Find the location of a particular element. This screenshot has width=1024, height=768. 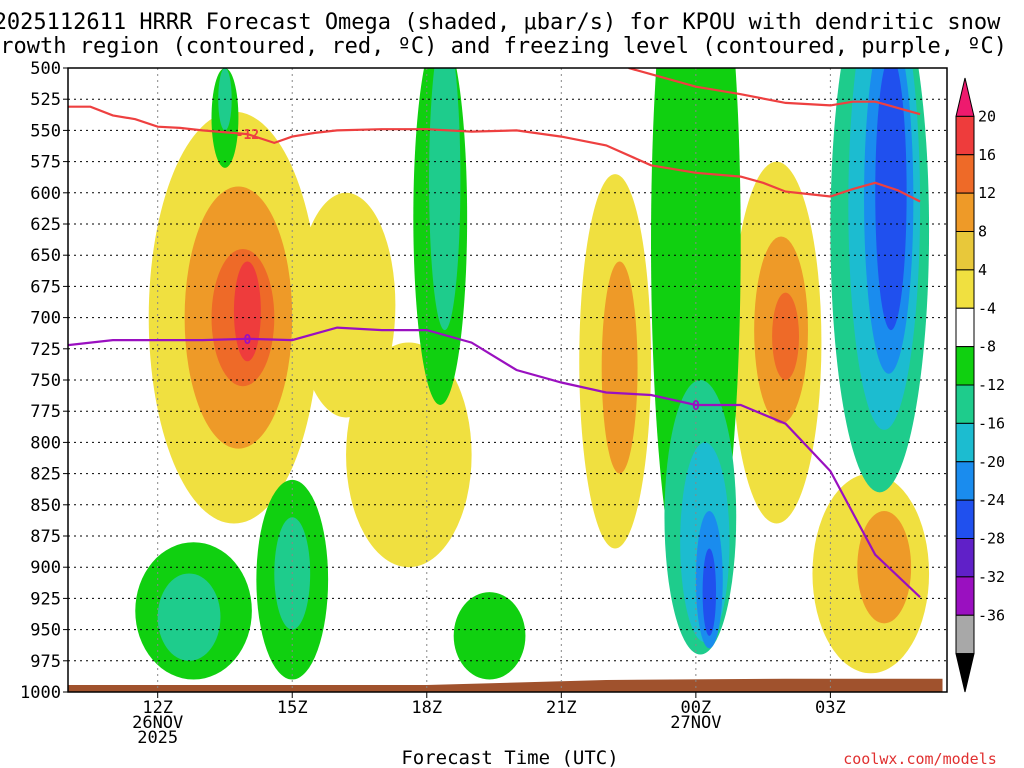

colorbar-label-10: -24 is located at coordinates (991, 500).